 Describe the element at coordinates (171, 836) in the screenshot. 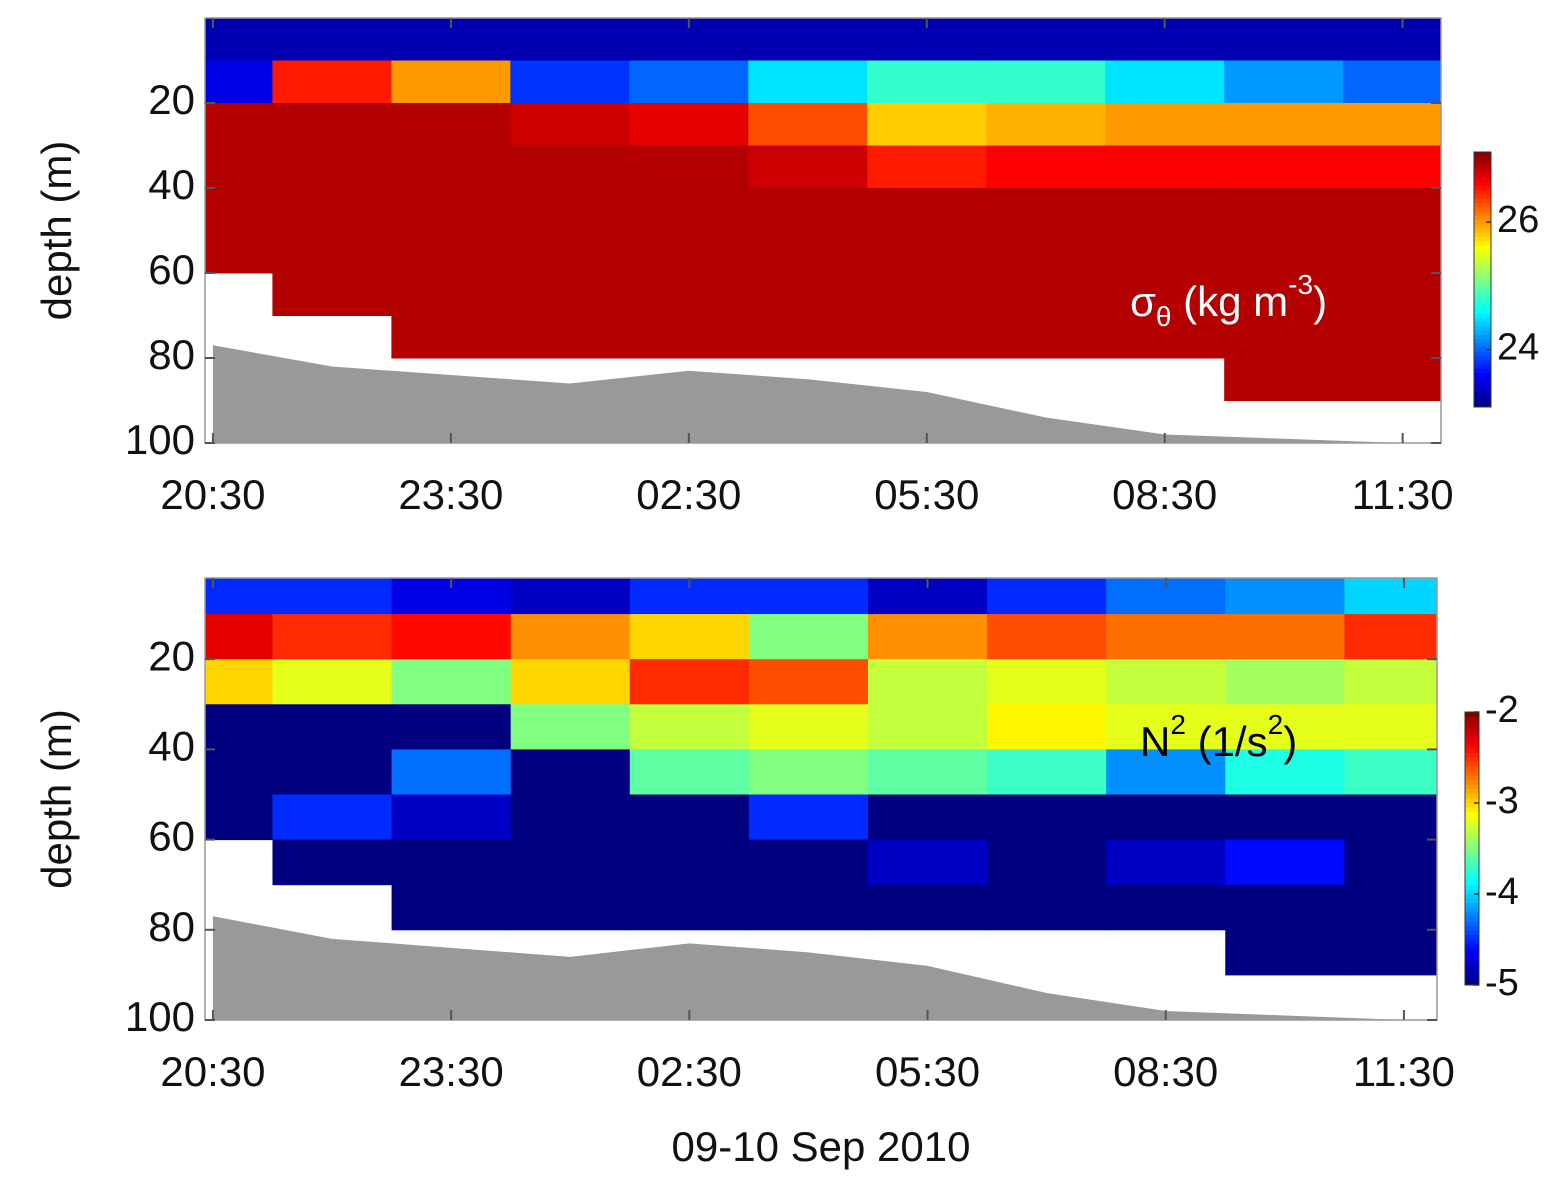

I see `y-tick-label: 60` at that location.